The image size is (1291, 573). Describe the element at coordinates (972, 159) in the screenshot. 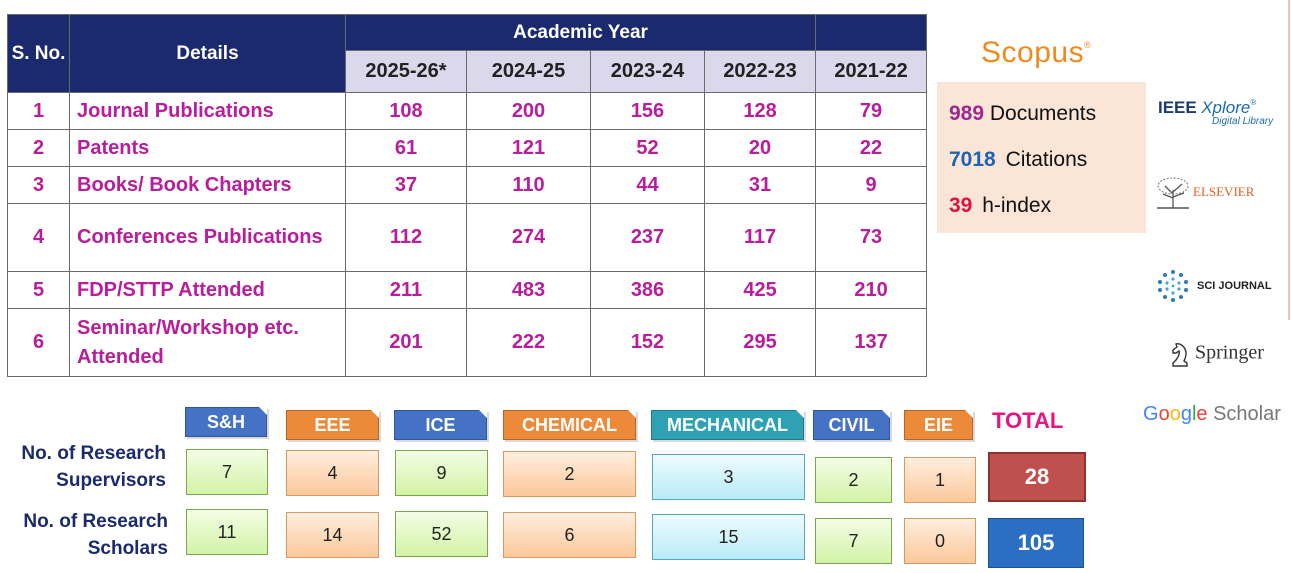

I see `citations-value: 7018` at that location.